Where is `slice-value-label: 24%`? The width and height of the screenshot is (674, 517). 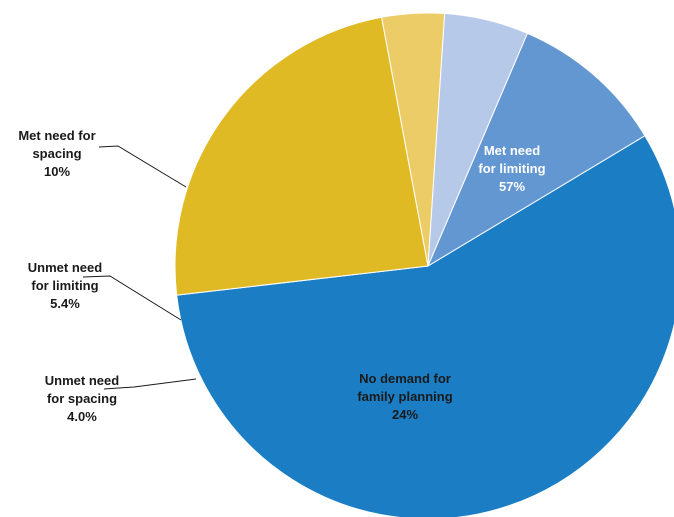 slice-value-label: 24% is located at coordinates (405, 414).